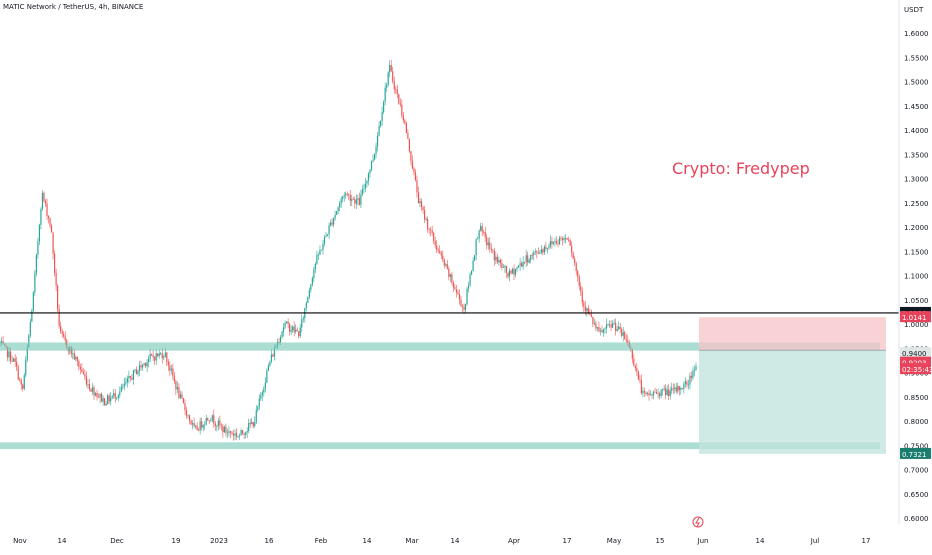  I want to click on time-tick-label: Feb, so click(321, 541).